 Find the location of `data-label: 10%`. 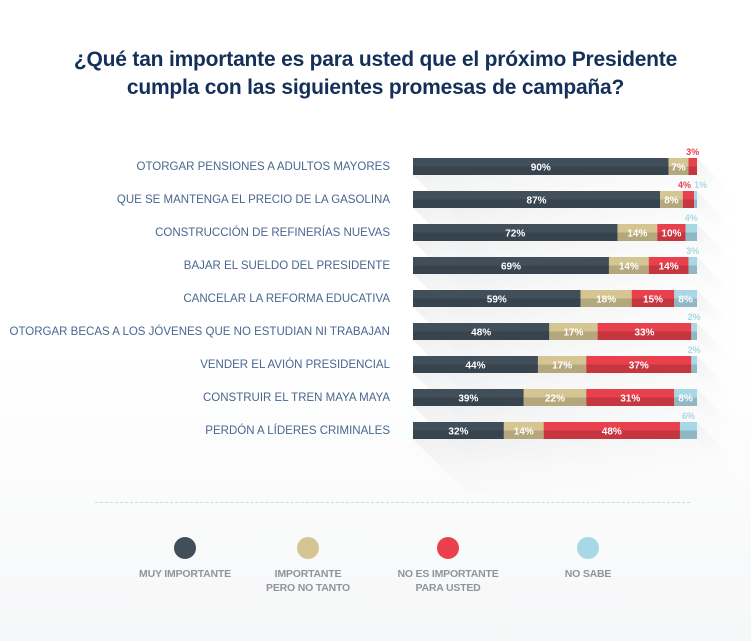

data-label: 10% is located at coordinates (671, 234).